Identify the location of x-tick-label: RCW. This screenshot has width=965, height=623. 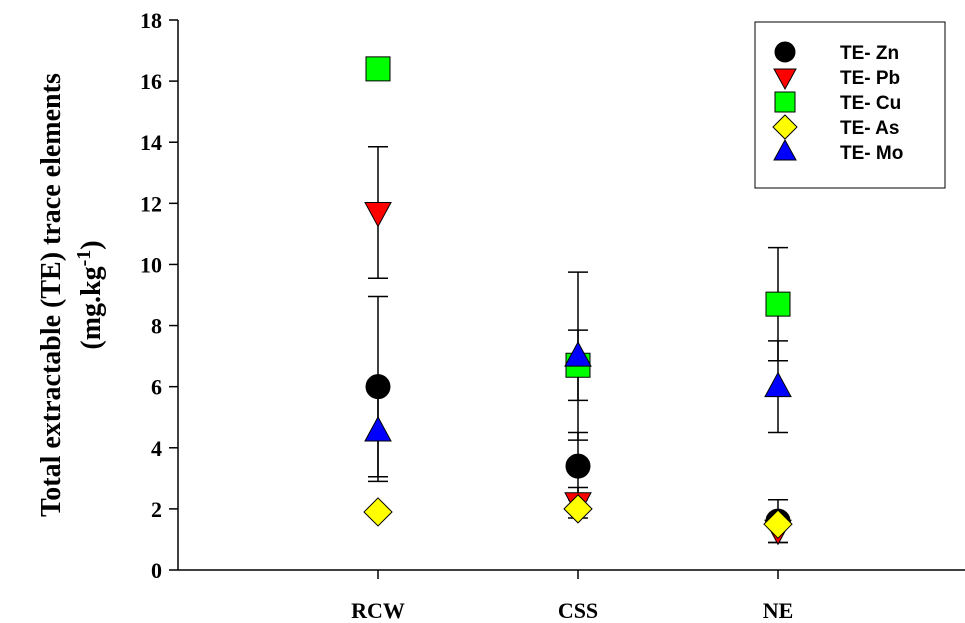
(378, 610).